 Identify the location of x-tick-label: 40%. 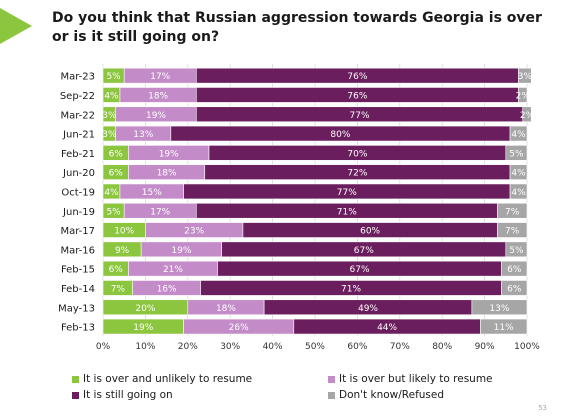
(273, 347).